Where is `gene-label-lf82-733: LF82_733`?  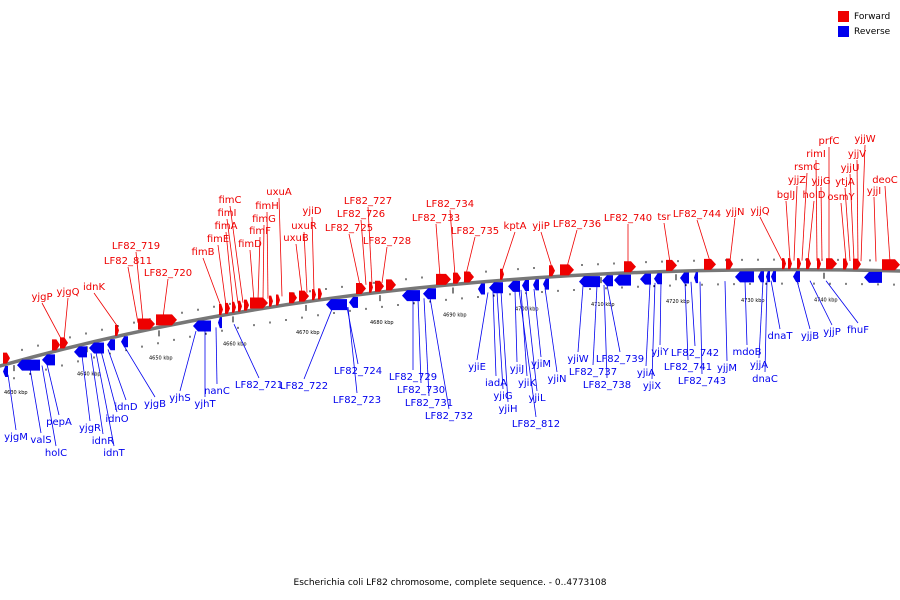 gene-label-lf82-733: LF82_733 is located at coordinates (436, 218).